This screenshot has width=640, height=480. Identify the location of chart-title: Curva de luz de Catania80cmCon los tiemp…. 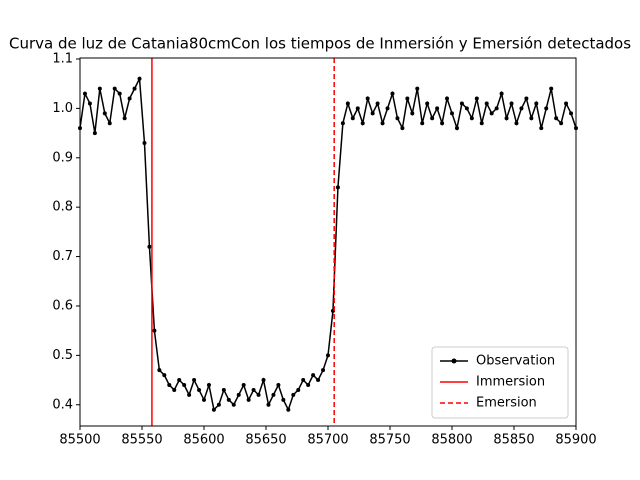
(320, 44).